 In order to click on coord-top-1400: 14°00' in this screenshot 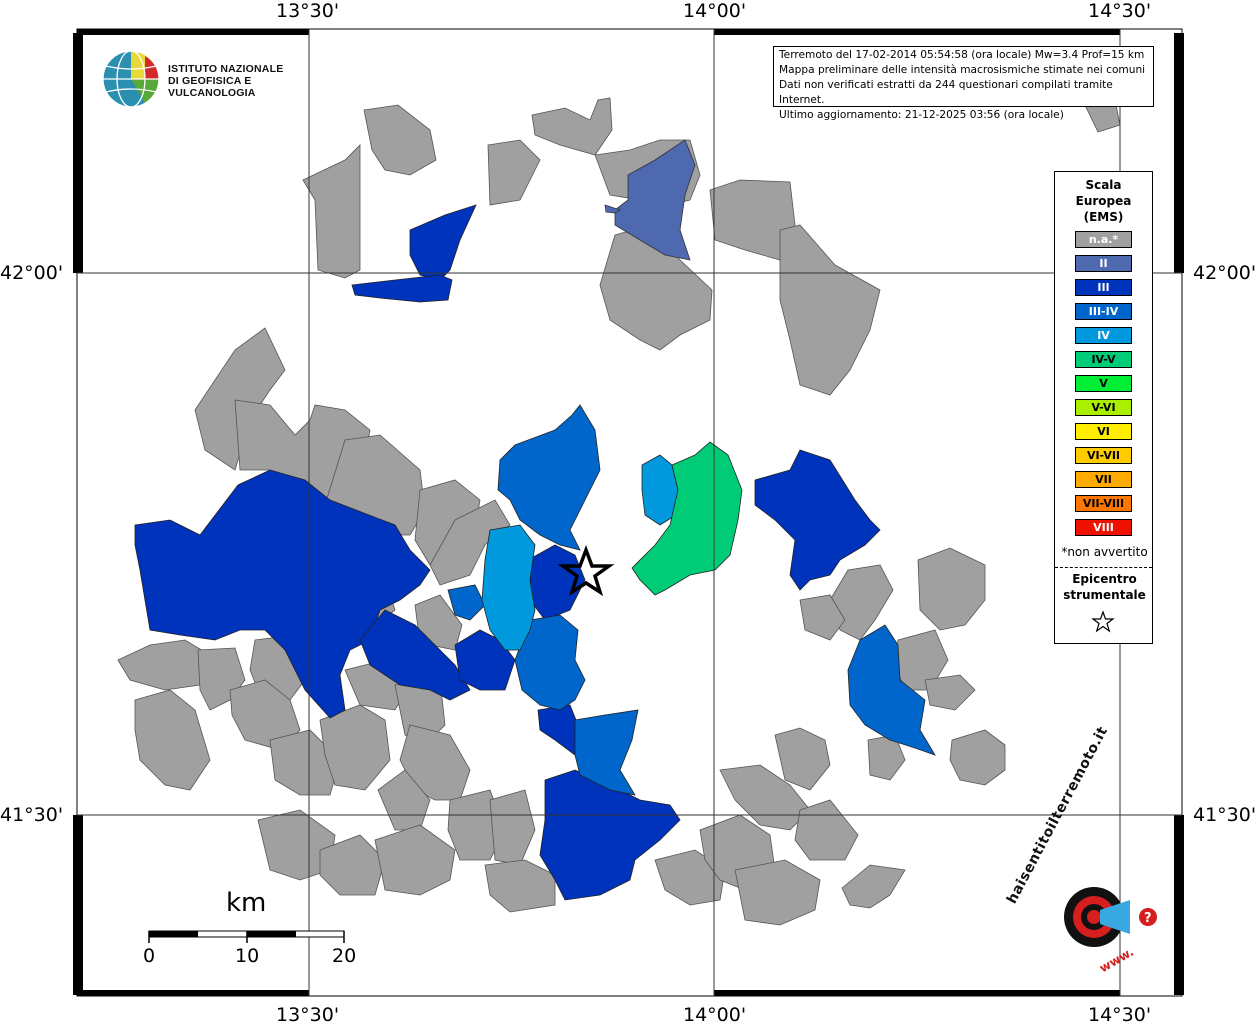, I will do `click(715, 11)`.